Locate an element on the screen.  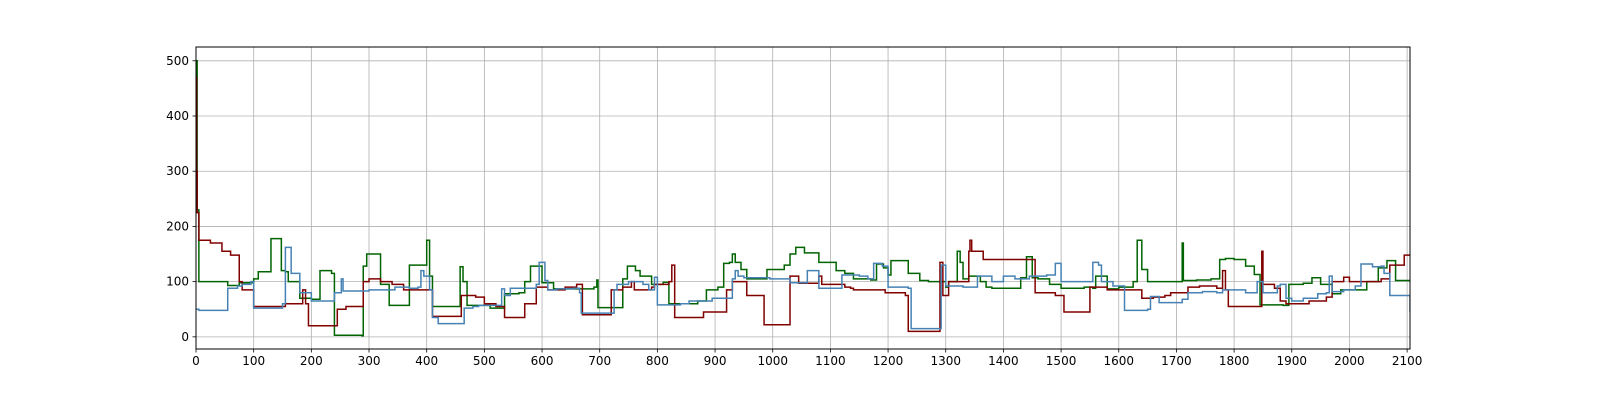
x-tick-label: 1300 is located at coordinates (945, 361).